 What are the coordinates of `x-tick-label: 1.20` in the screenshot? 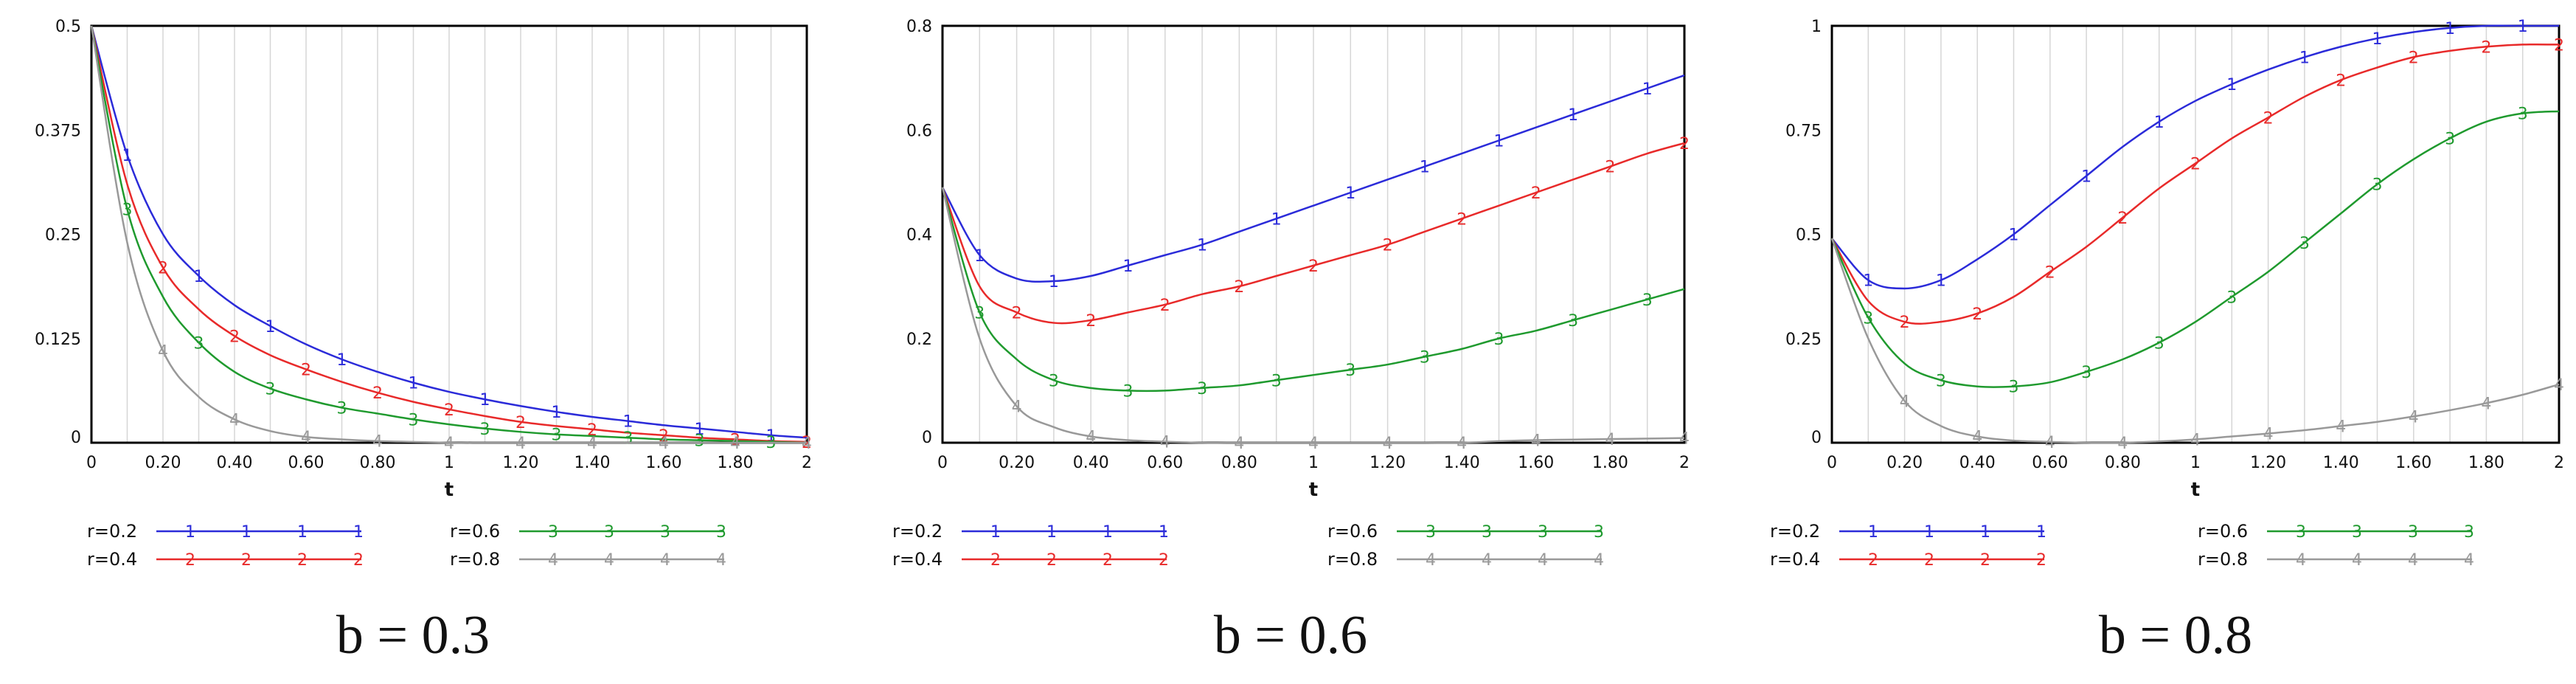 It's located at (521, 463).